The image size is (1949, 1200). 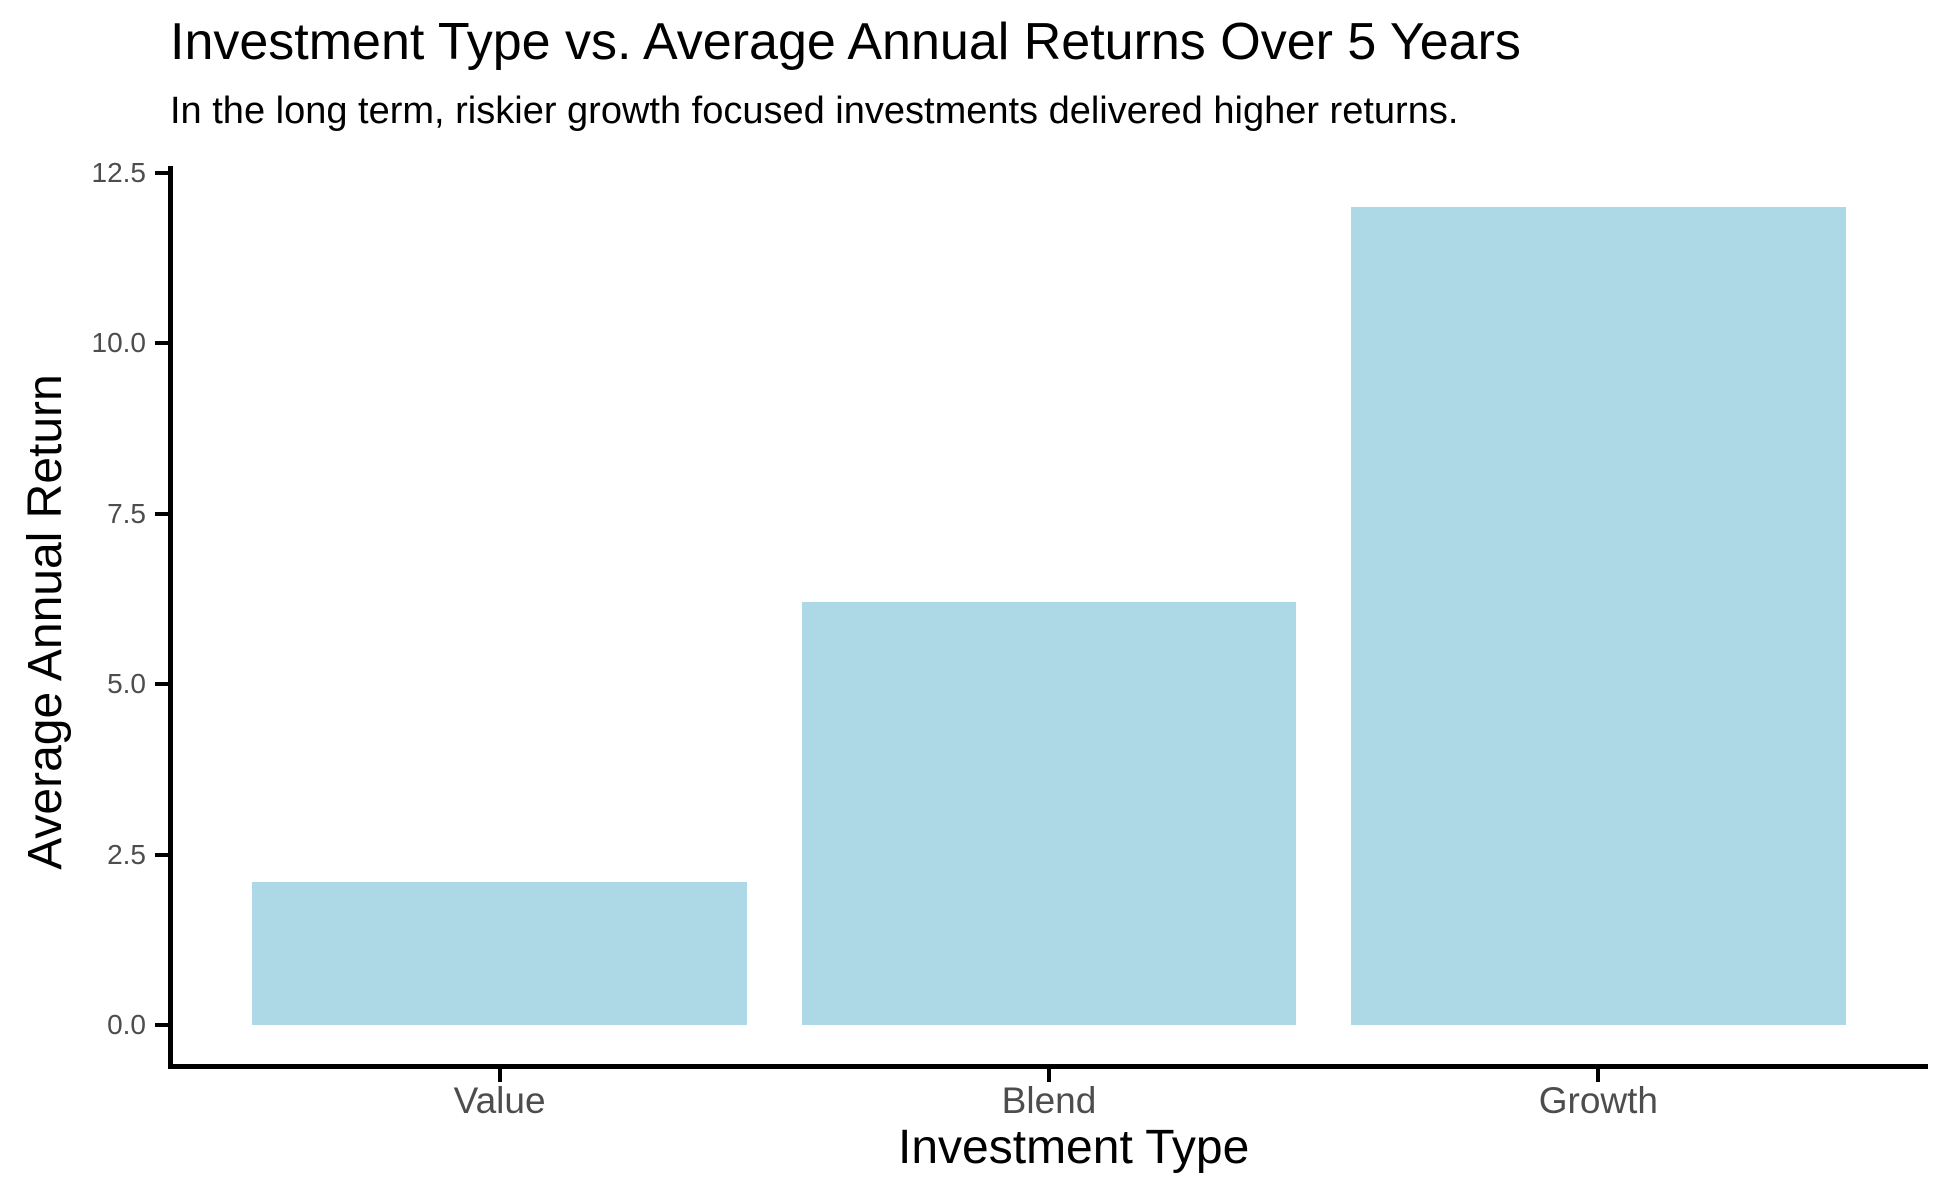 What do you see at coordinates (1049, 813) in the screenshot?
I see `bar-blend` at bounding box center [1049, 813].